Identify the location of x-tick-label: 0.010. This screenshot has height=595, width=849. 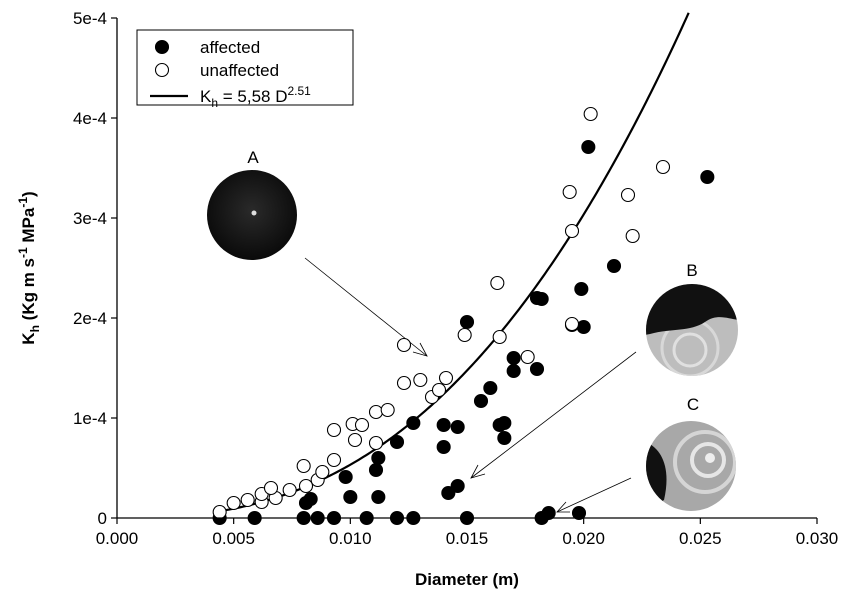
(350, 538).